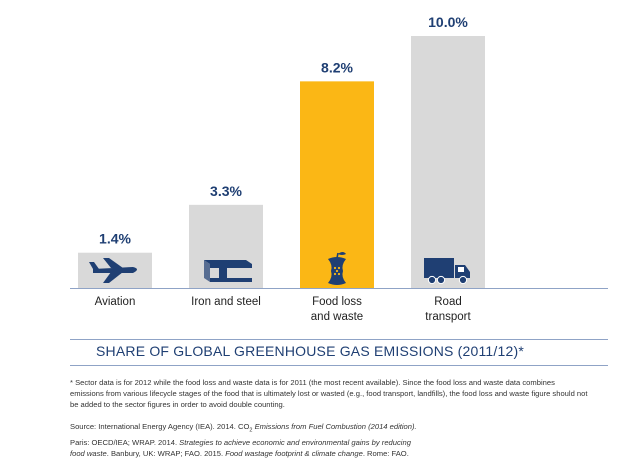 This screenshot has height=465, width=620. I want to click on category-label: Iron and steel, so click(226, 302).